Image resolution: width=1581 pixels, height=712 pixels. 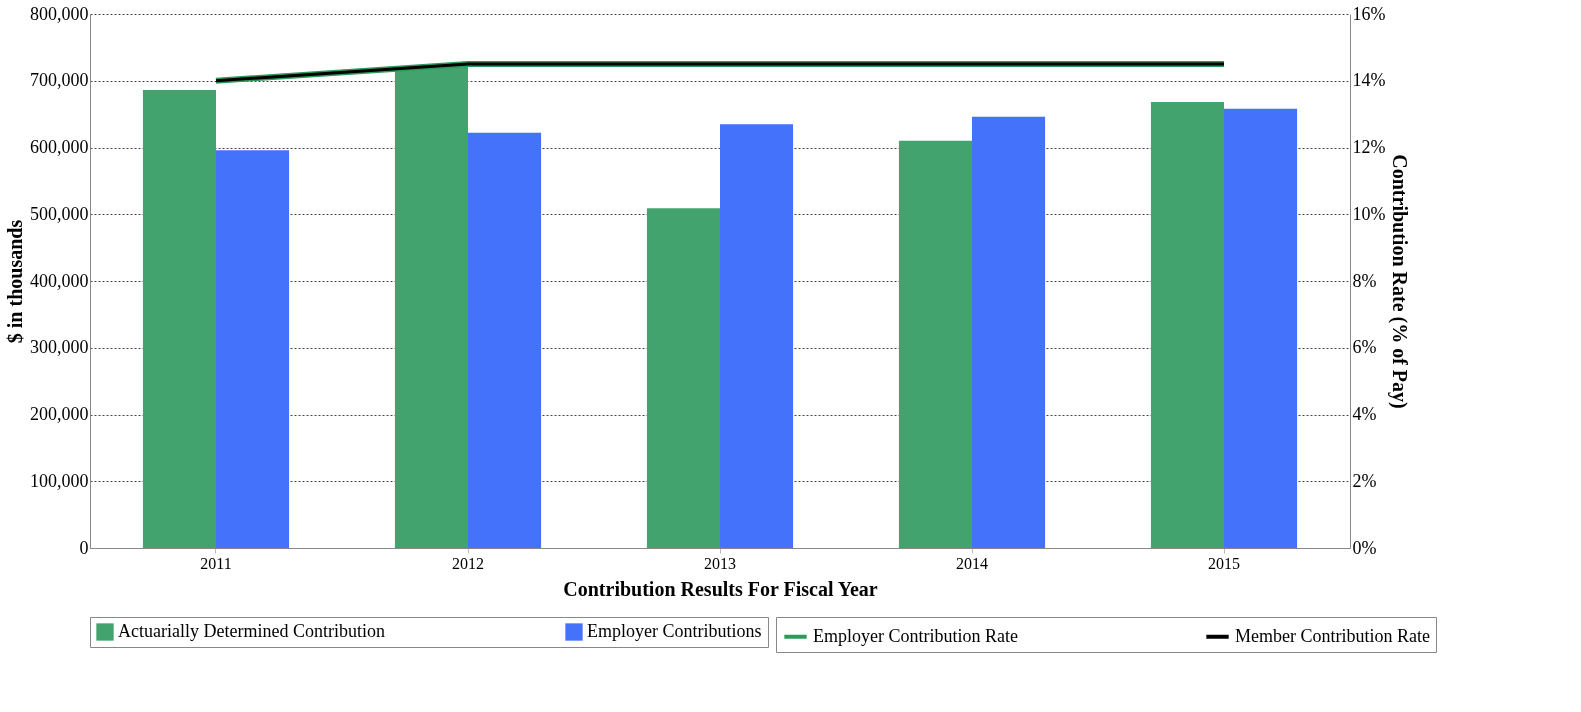 What do you see at coordinates (59, 80) in the screenshot?
I see `y-tick-label: 700,000` at bounding box center [59, 80].